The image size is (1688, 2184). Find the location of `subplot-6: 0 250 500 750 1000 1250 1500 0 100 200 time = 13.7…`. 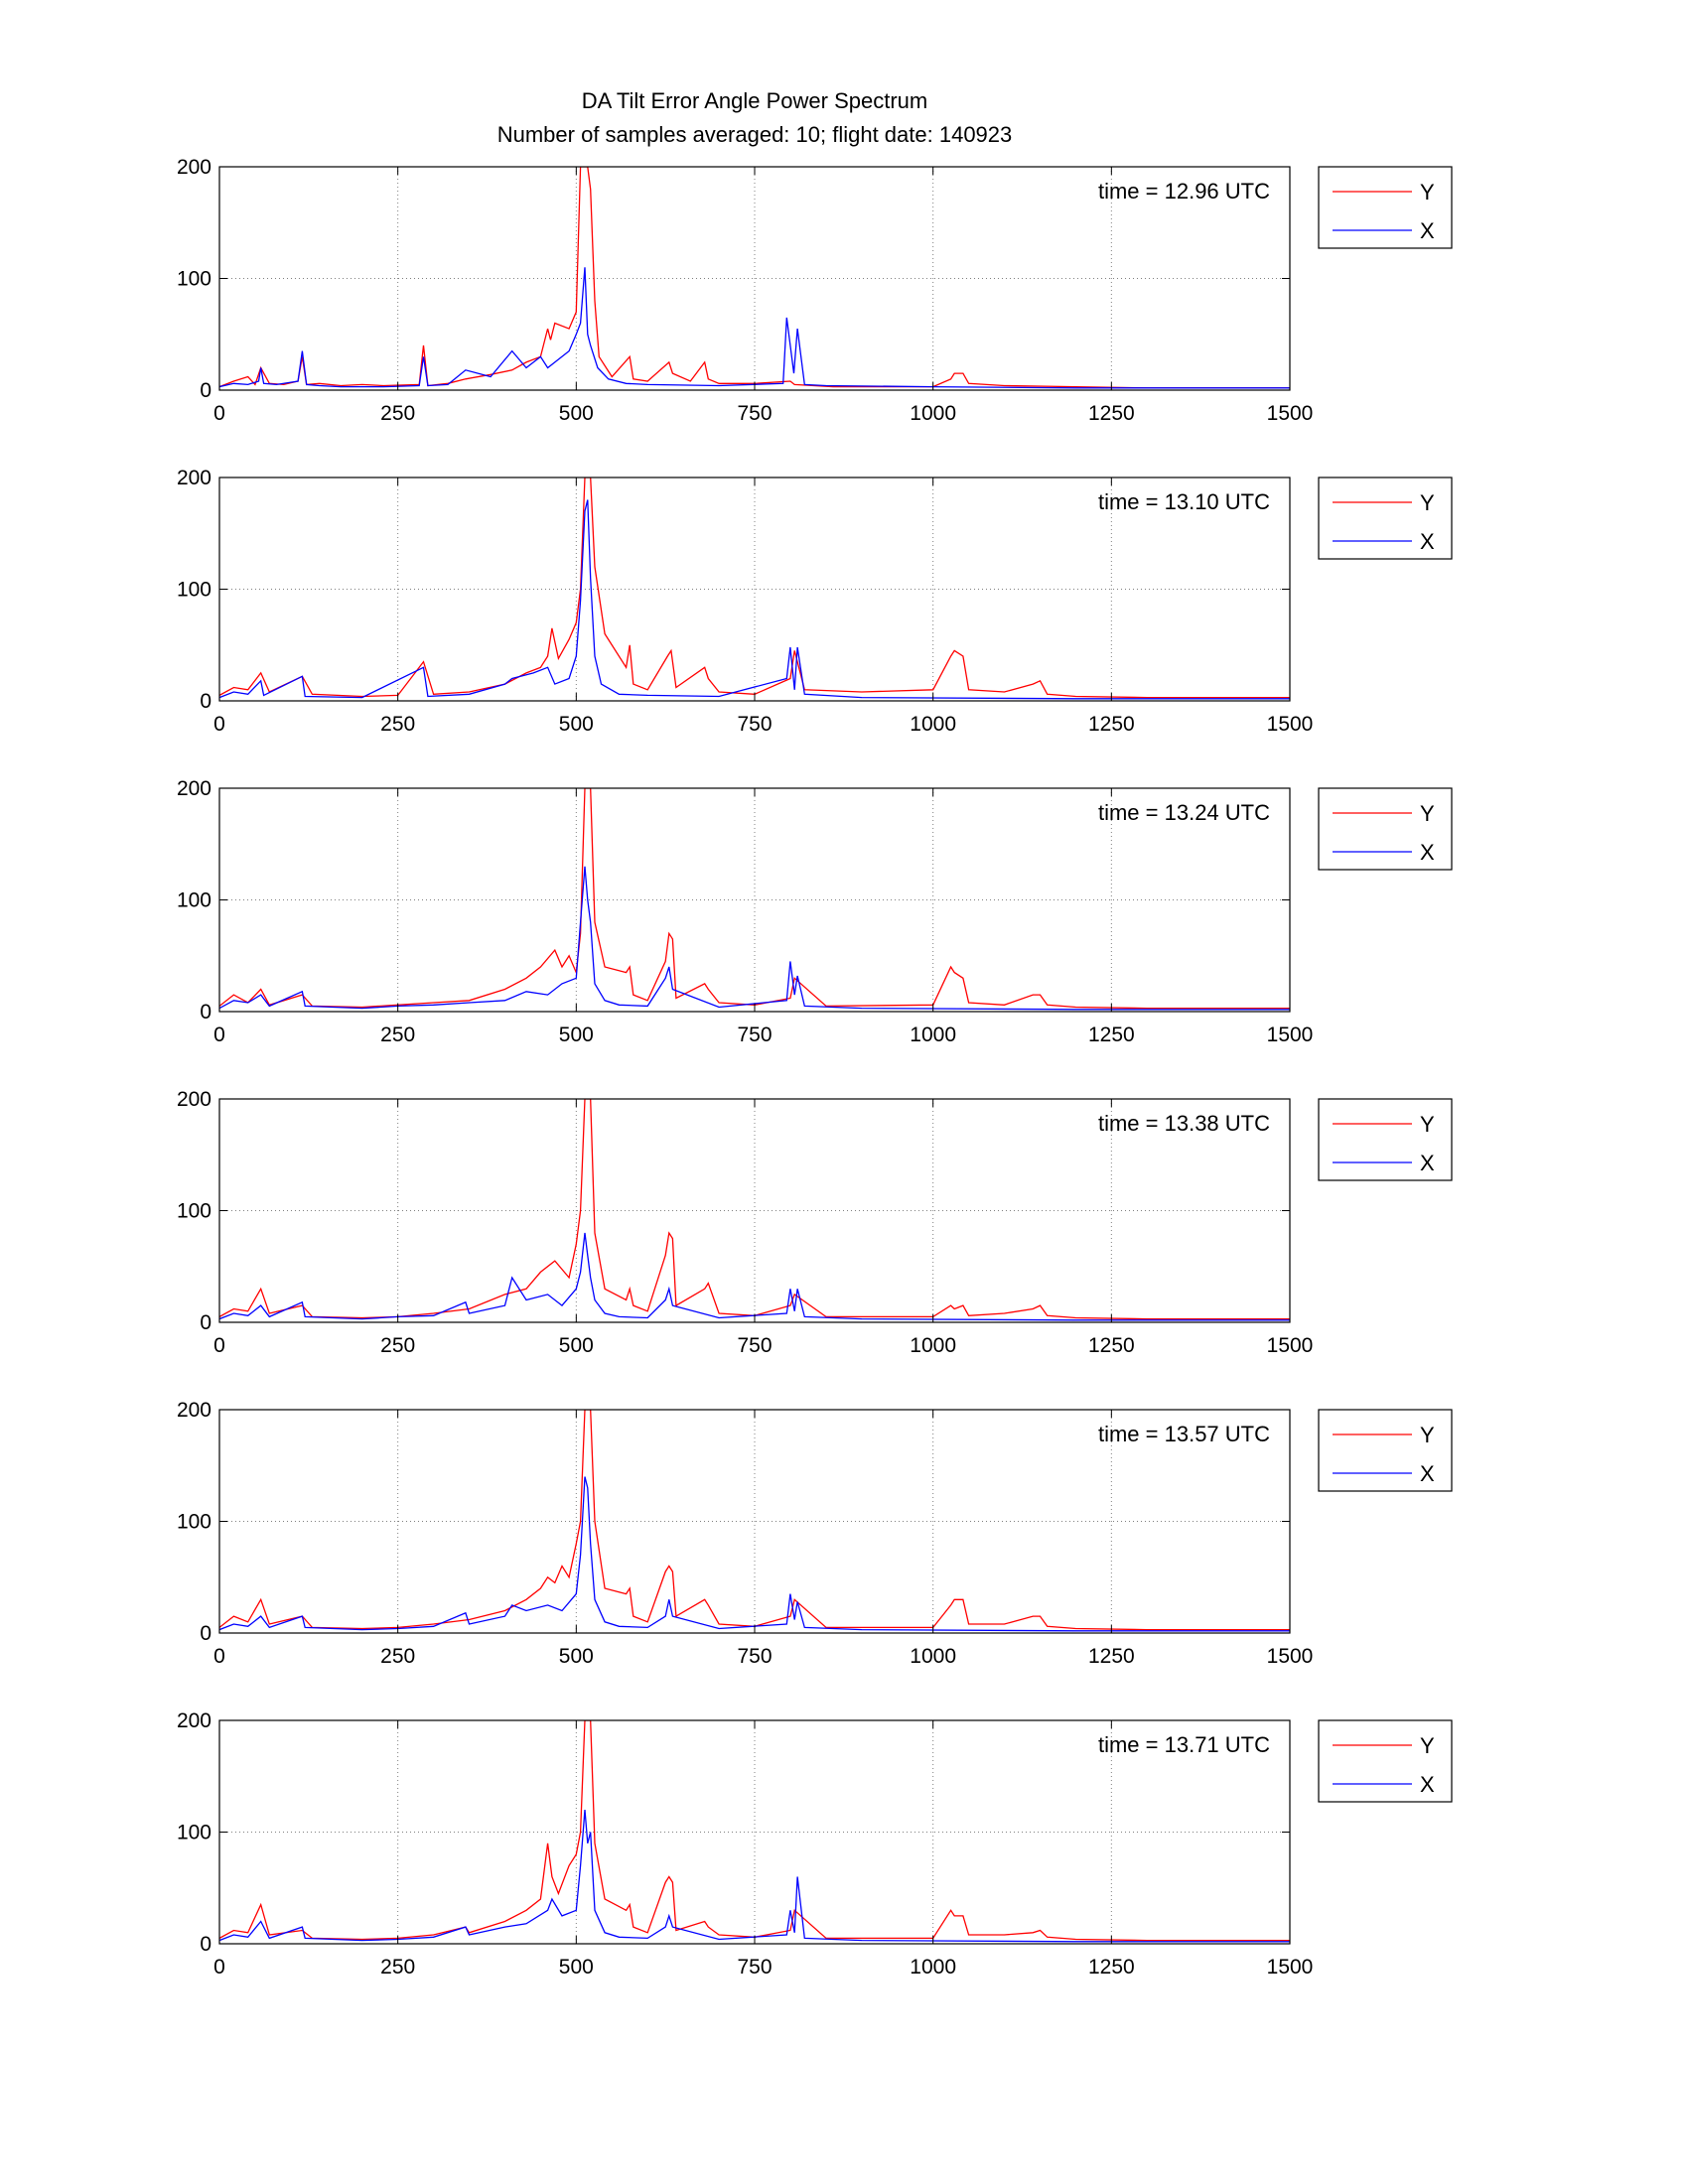

subplot-6: 0 250 500 750 1000 1250 1500 0 100 200 time = 13.7… is located at coordinates (815, 1844).